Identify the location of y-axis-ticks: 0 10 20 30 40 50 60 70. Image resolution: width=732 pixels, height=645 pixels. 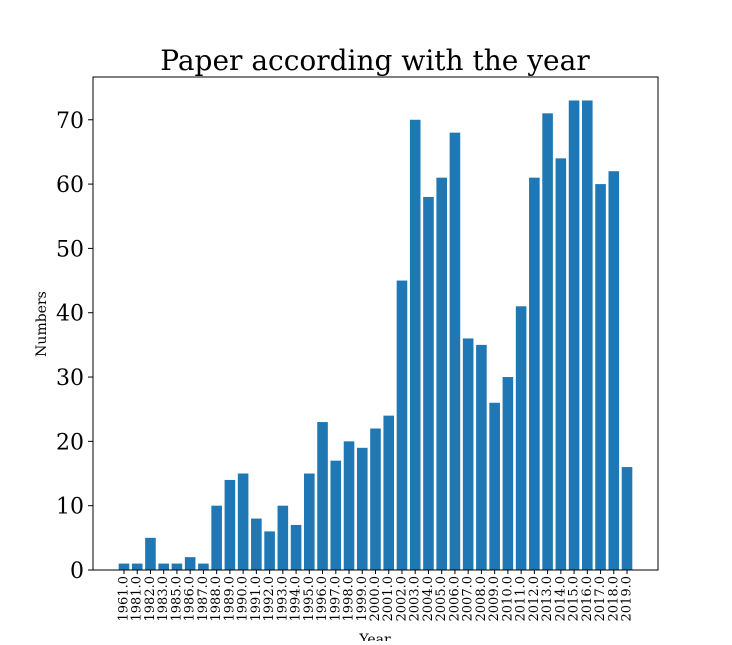
(74, 346).